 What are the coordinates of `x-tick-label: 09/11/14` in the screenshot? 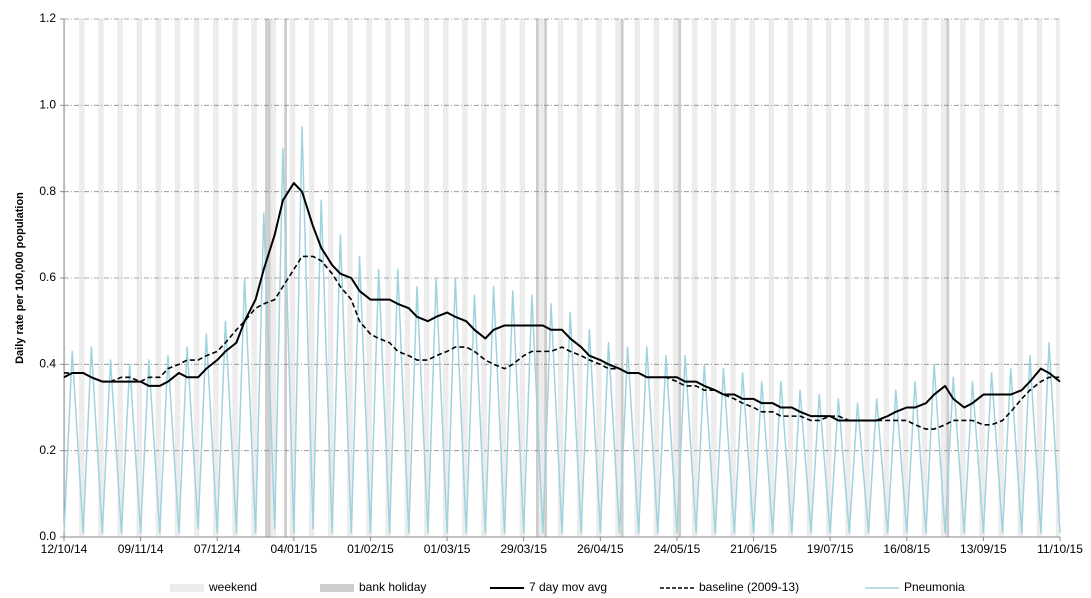 It's located at (141, 549).